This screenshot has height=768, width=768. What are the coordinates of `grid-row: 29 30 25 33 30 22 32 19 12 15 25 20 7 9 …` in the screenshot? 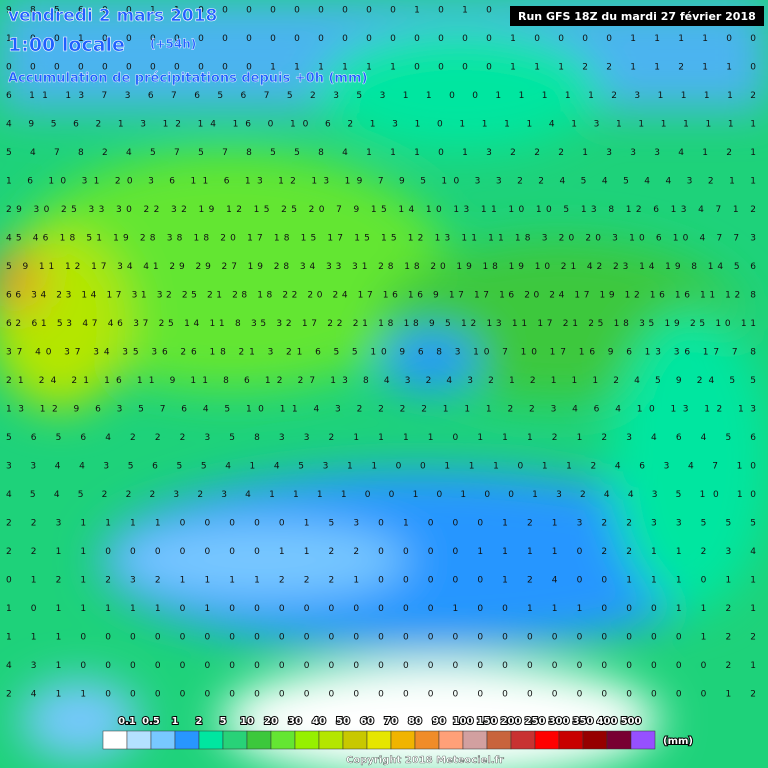 It's located at (381, 210).